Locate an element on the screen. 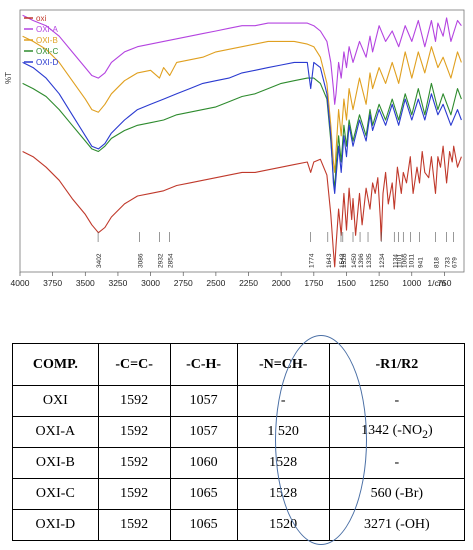 Image resolution: width=473 pixels, height=550 pixels. peak-label: 1542 is located at coordinates (342, 260).